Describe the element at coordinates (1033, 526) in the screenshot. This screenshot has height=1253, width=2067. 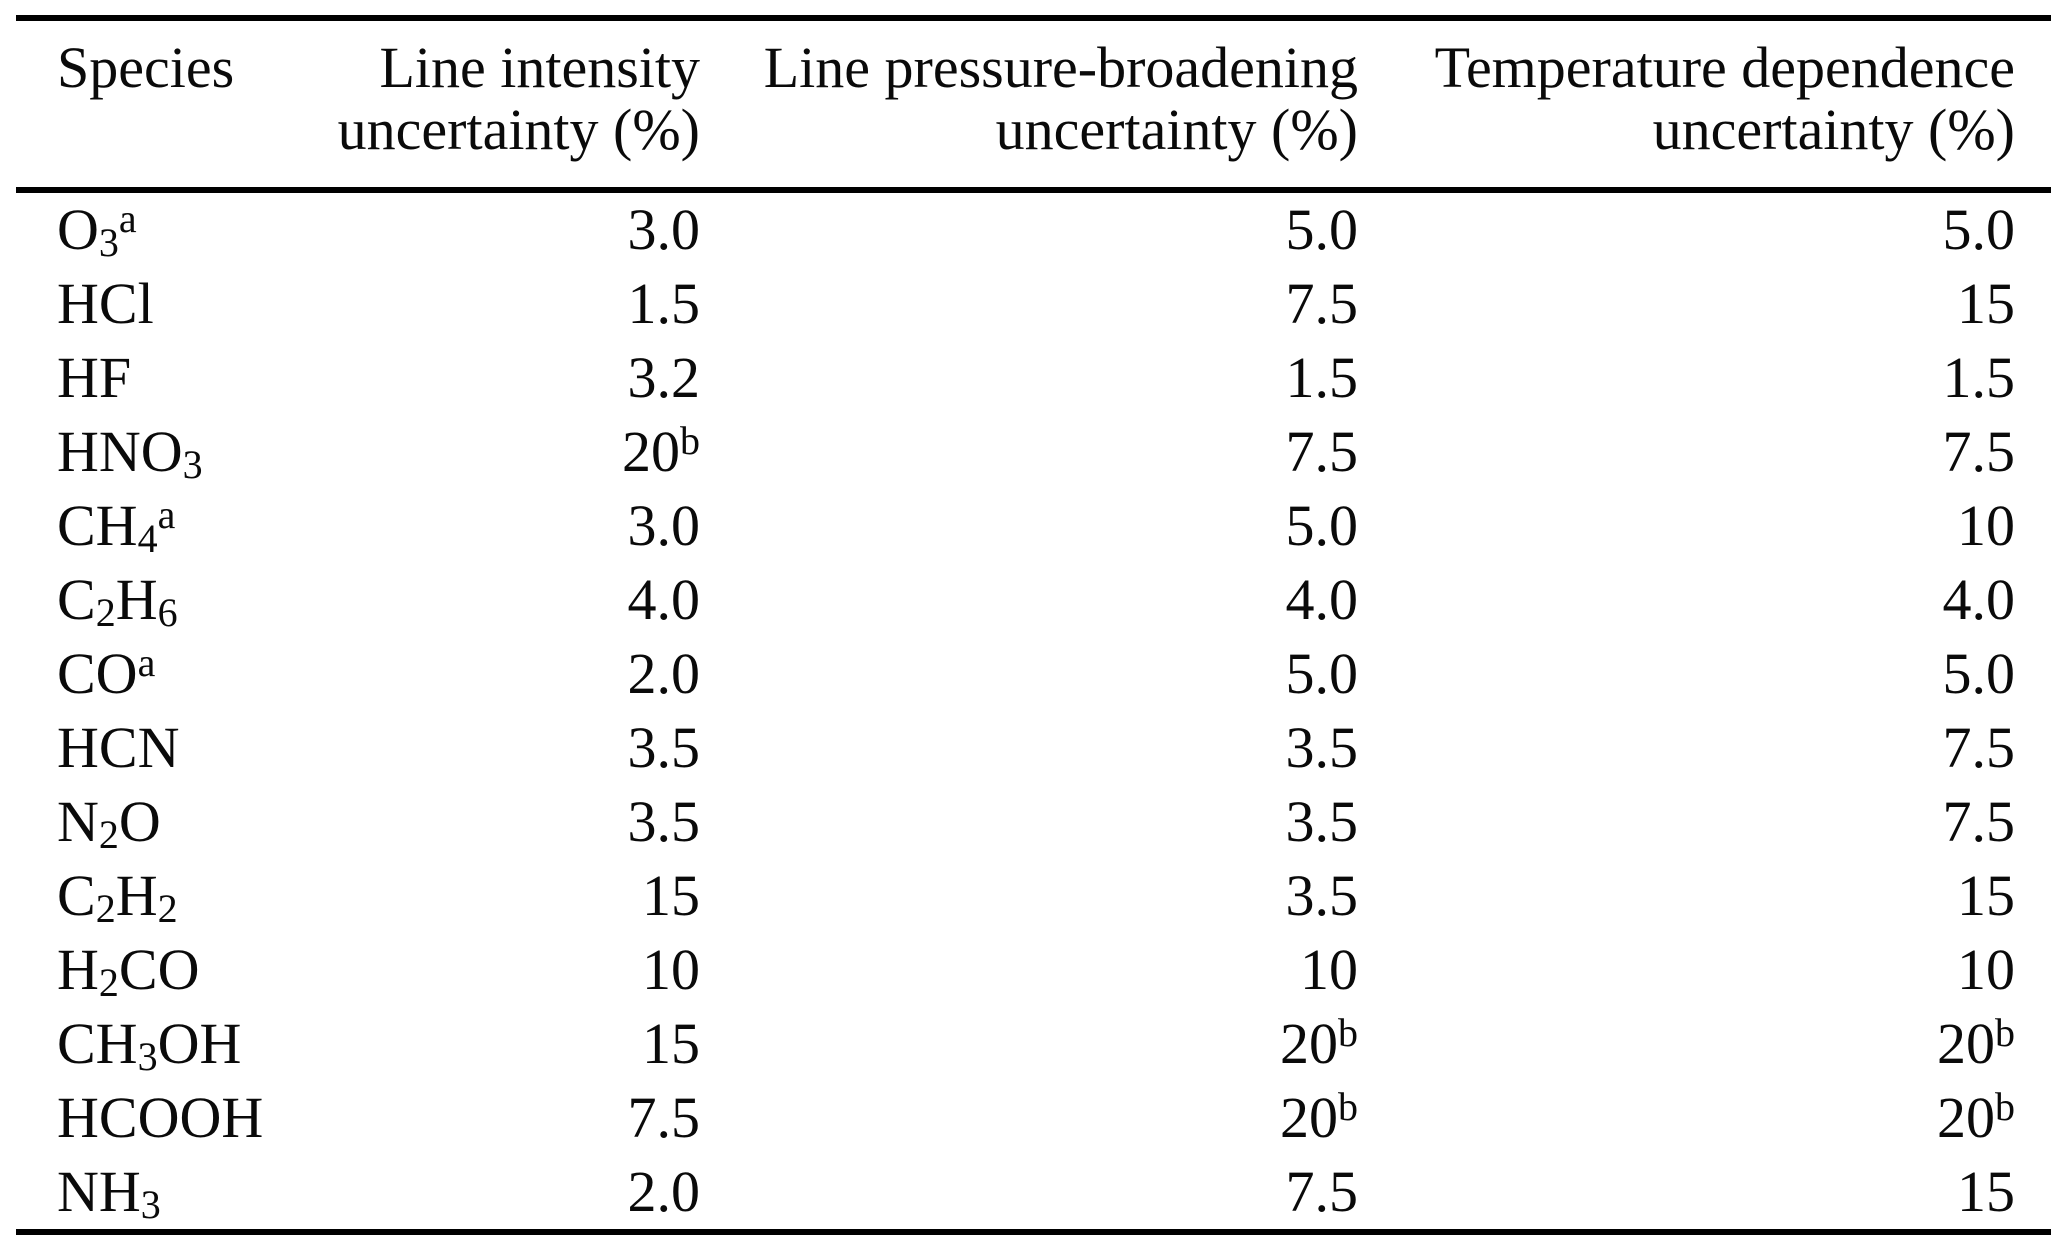
I see `table-row: CH4a 3.0 5.0 10` at that location.